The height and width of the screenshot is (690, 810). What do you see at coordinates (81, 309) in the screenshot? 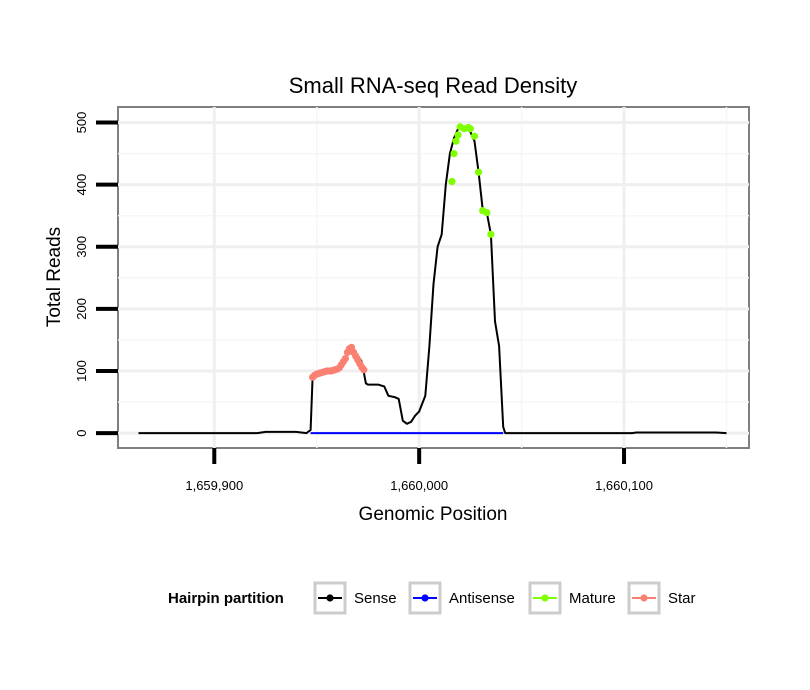
I see `y-tick-label: 200` at bounding box center [81, 309].